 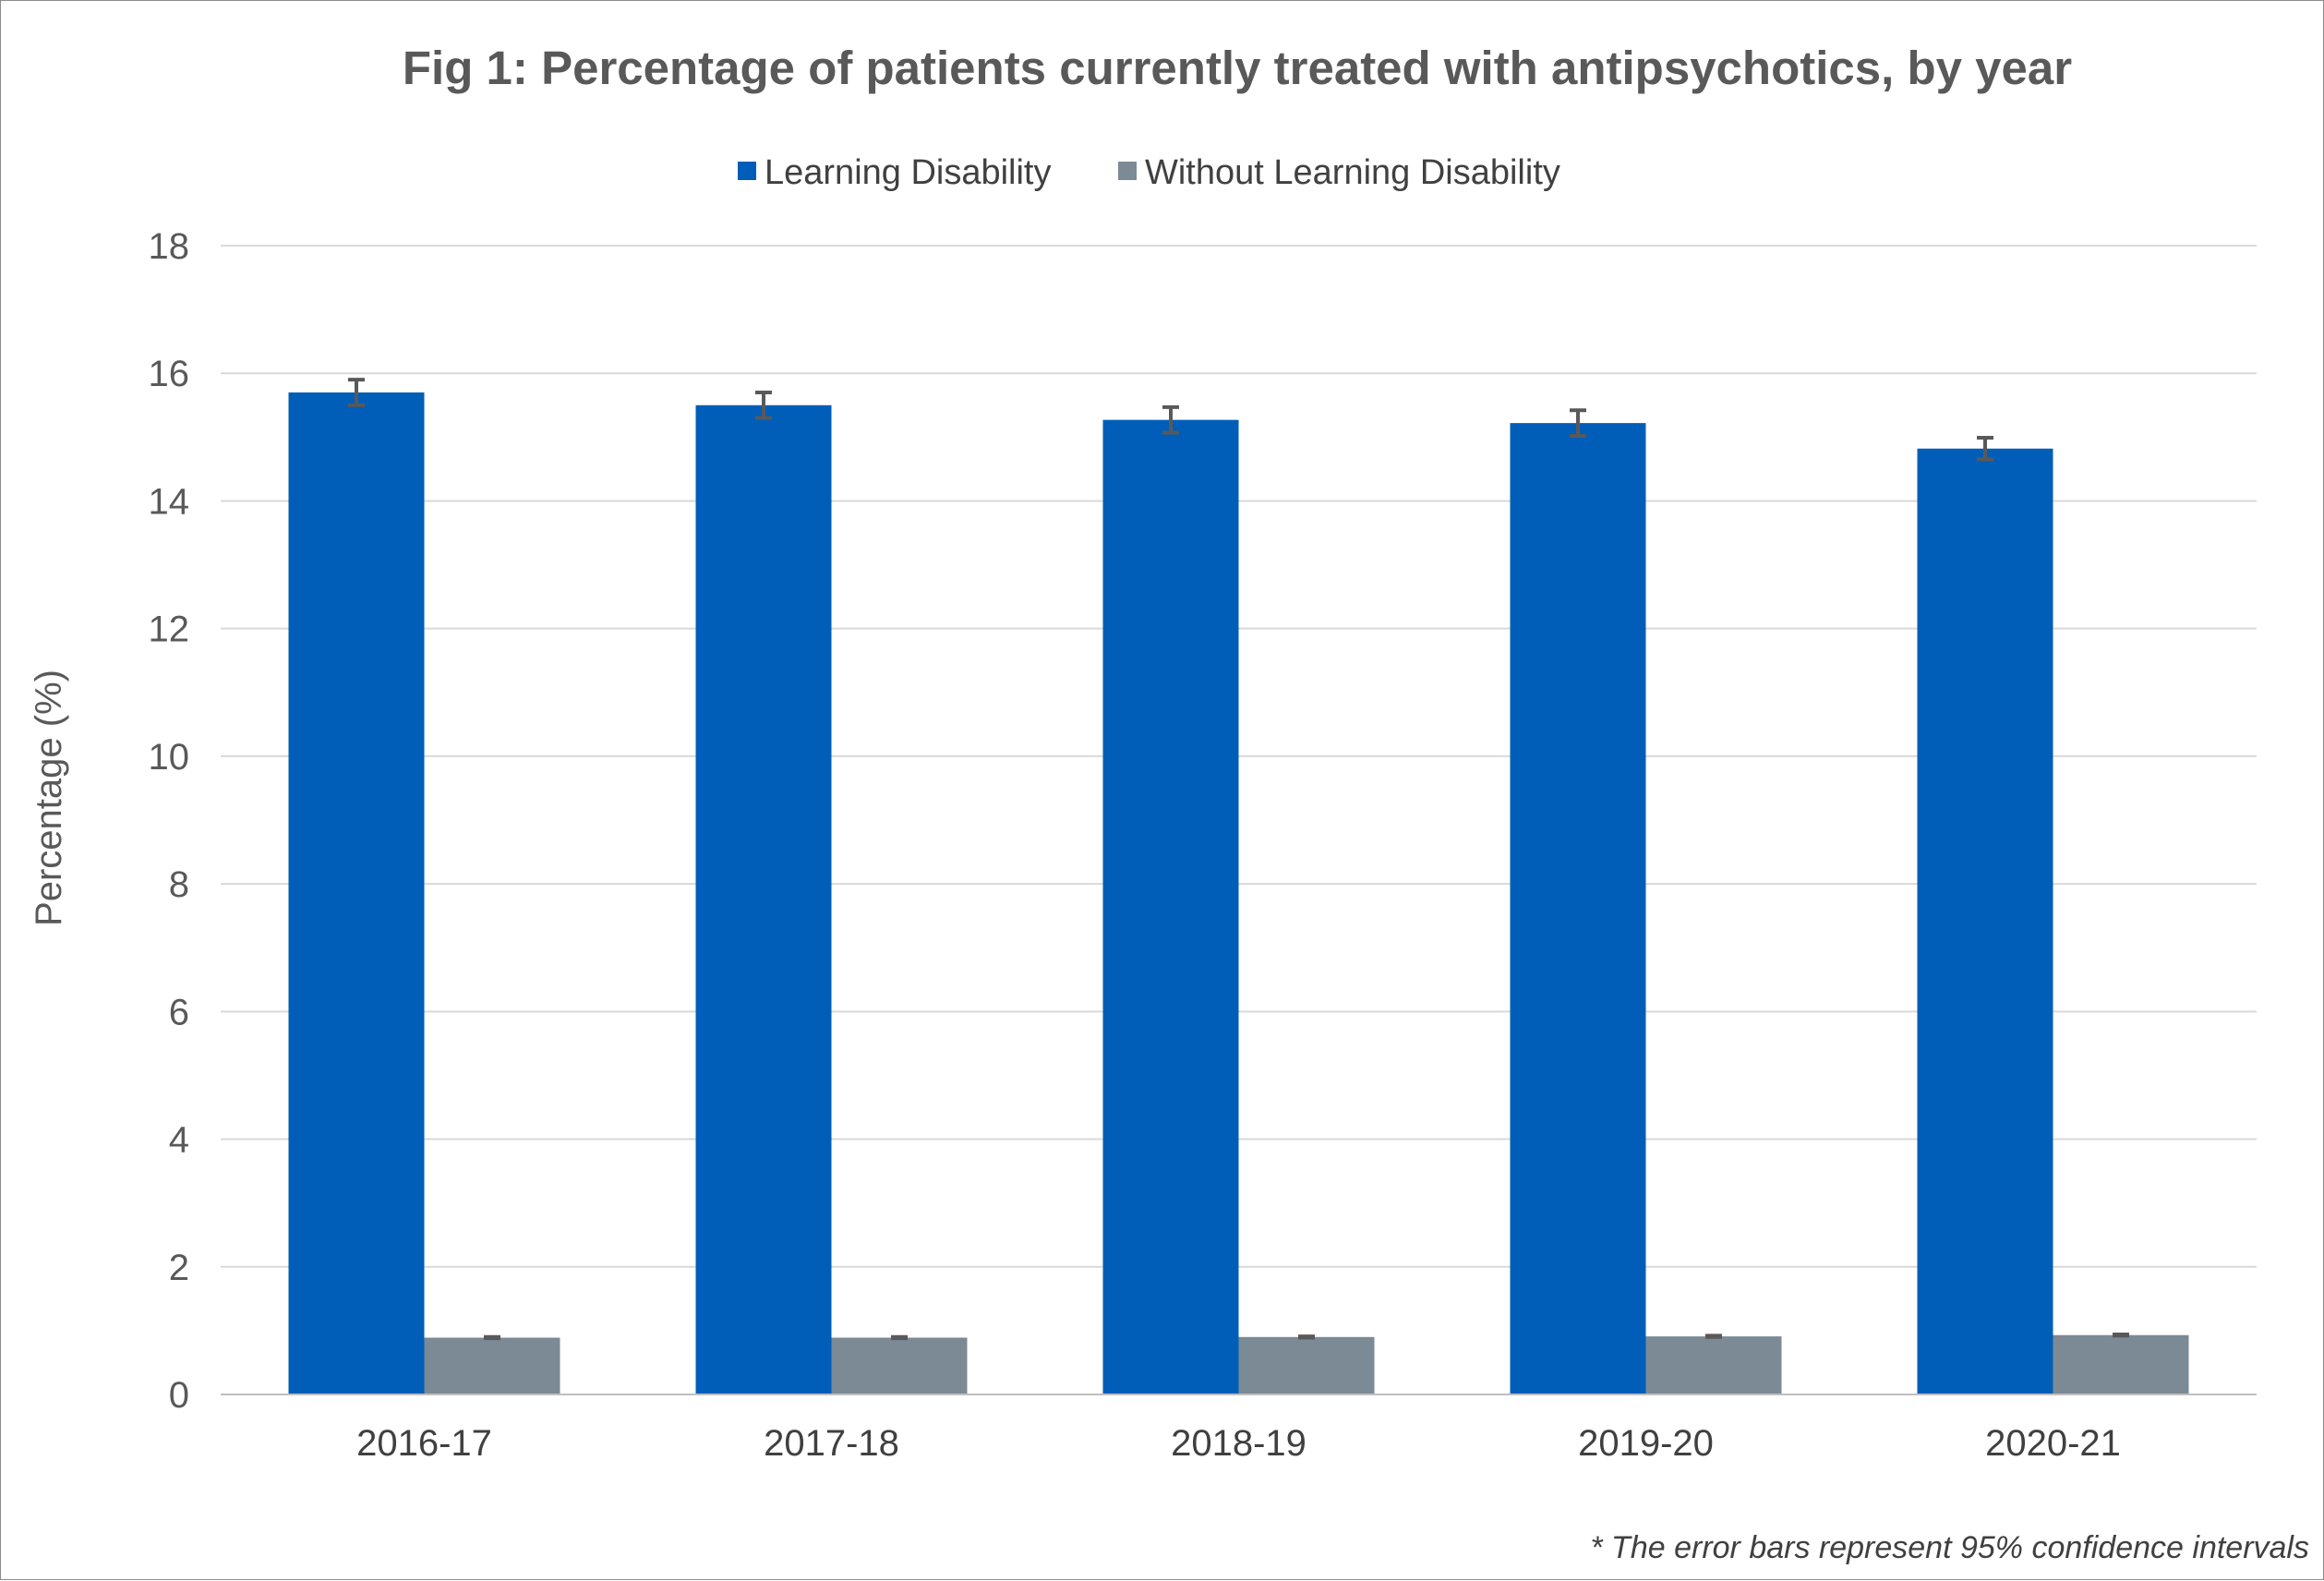 What do you see at coordinates (424, 1443) in the screenshot?
I see `x-category-label-2016-17: 2016-17` at bounding box center [424, 1443].